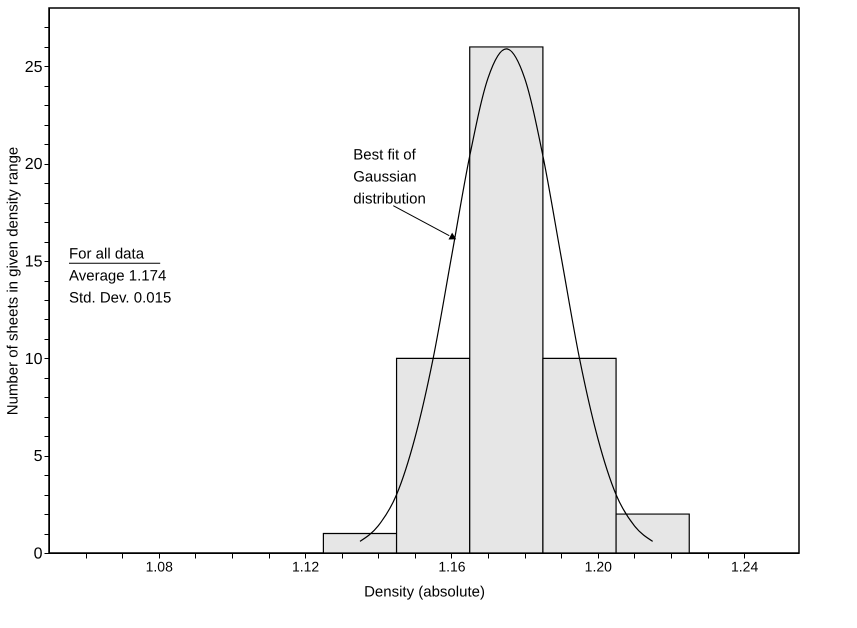 The height and width of the screenshot is (628, 857). What do you see at coordinates (389, 177) in the screenshot?
I see `annotation: Best fit of Gaussian distribution` at bounding box center [389, 177].